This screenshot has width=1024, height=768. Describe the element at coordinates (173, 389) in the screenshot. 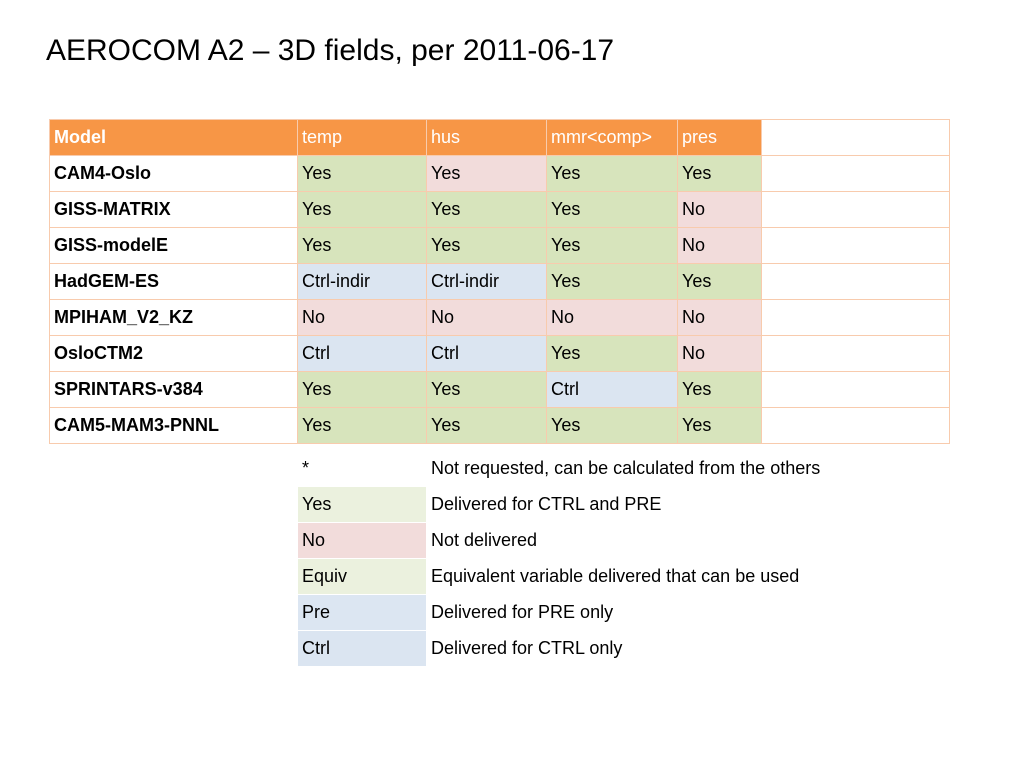

I see `model-name-cell: SPRINTARS-v384` at that location.